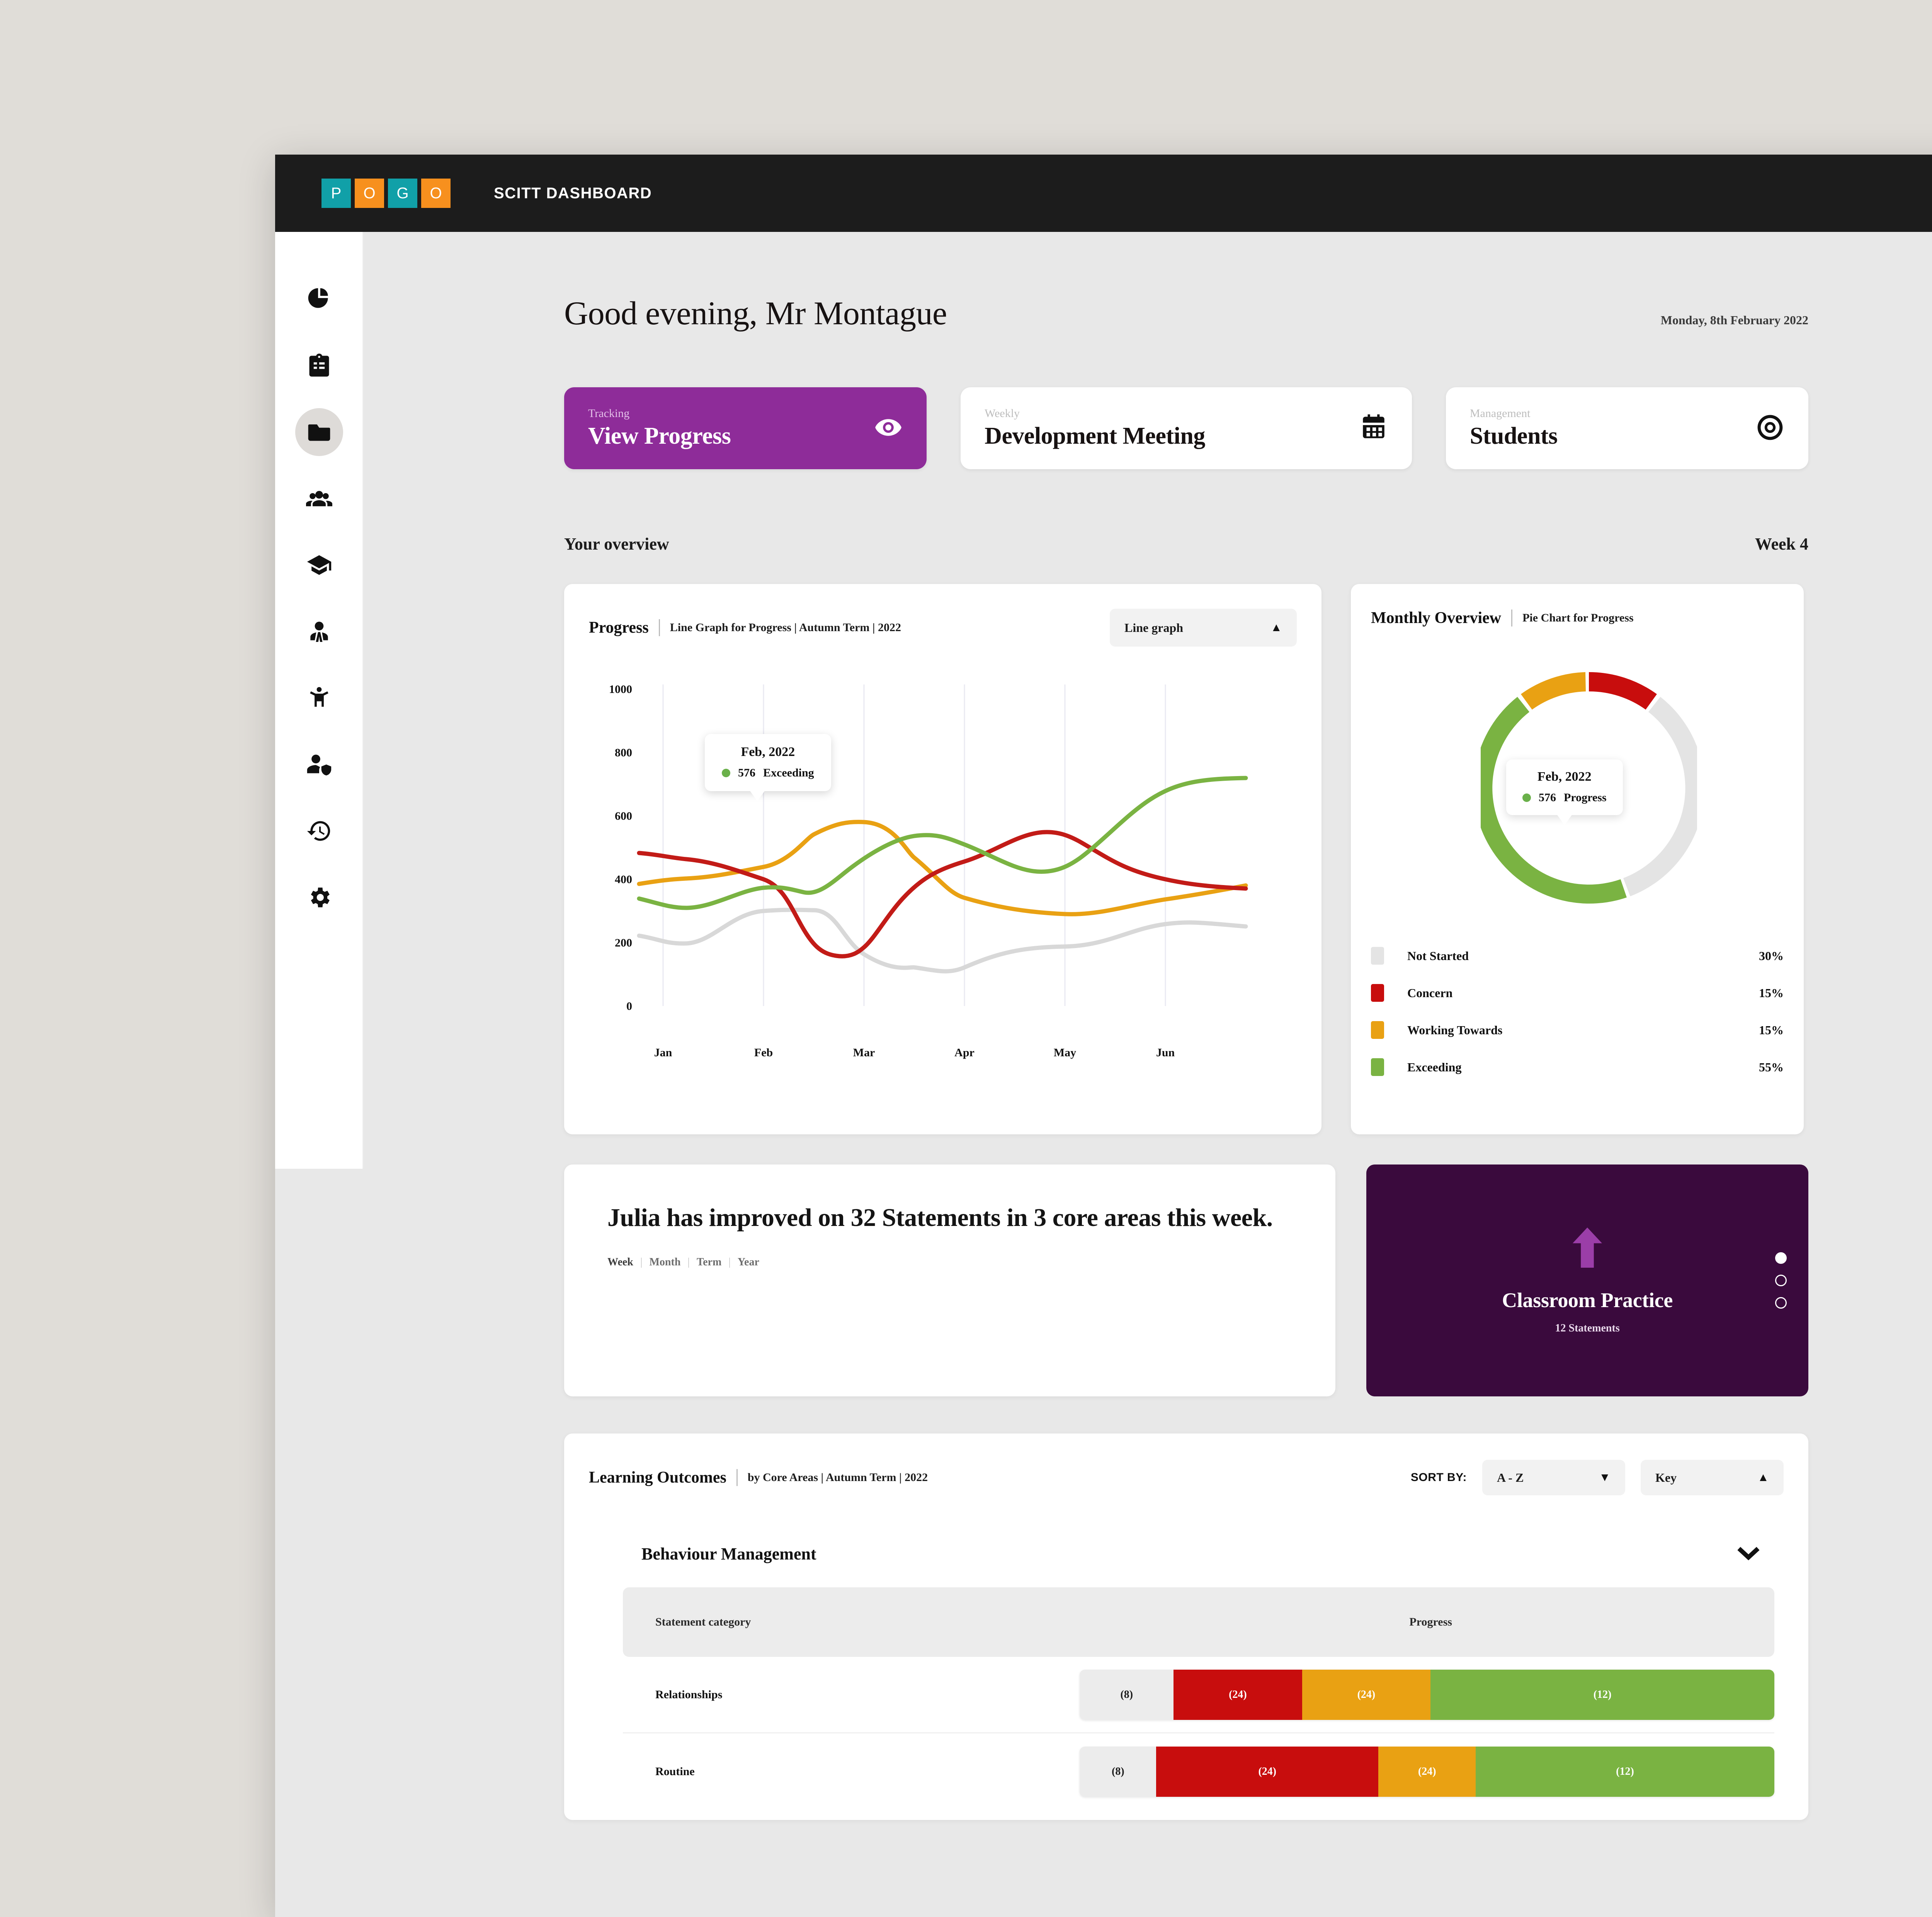  Describe the element at coordinates (1577, 955) in the screenshot. I see `legend-item-not-started: Not Started 30%` at that location.